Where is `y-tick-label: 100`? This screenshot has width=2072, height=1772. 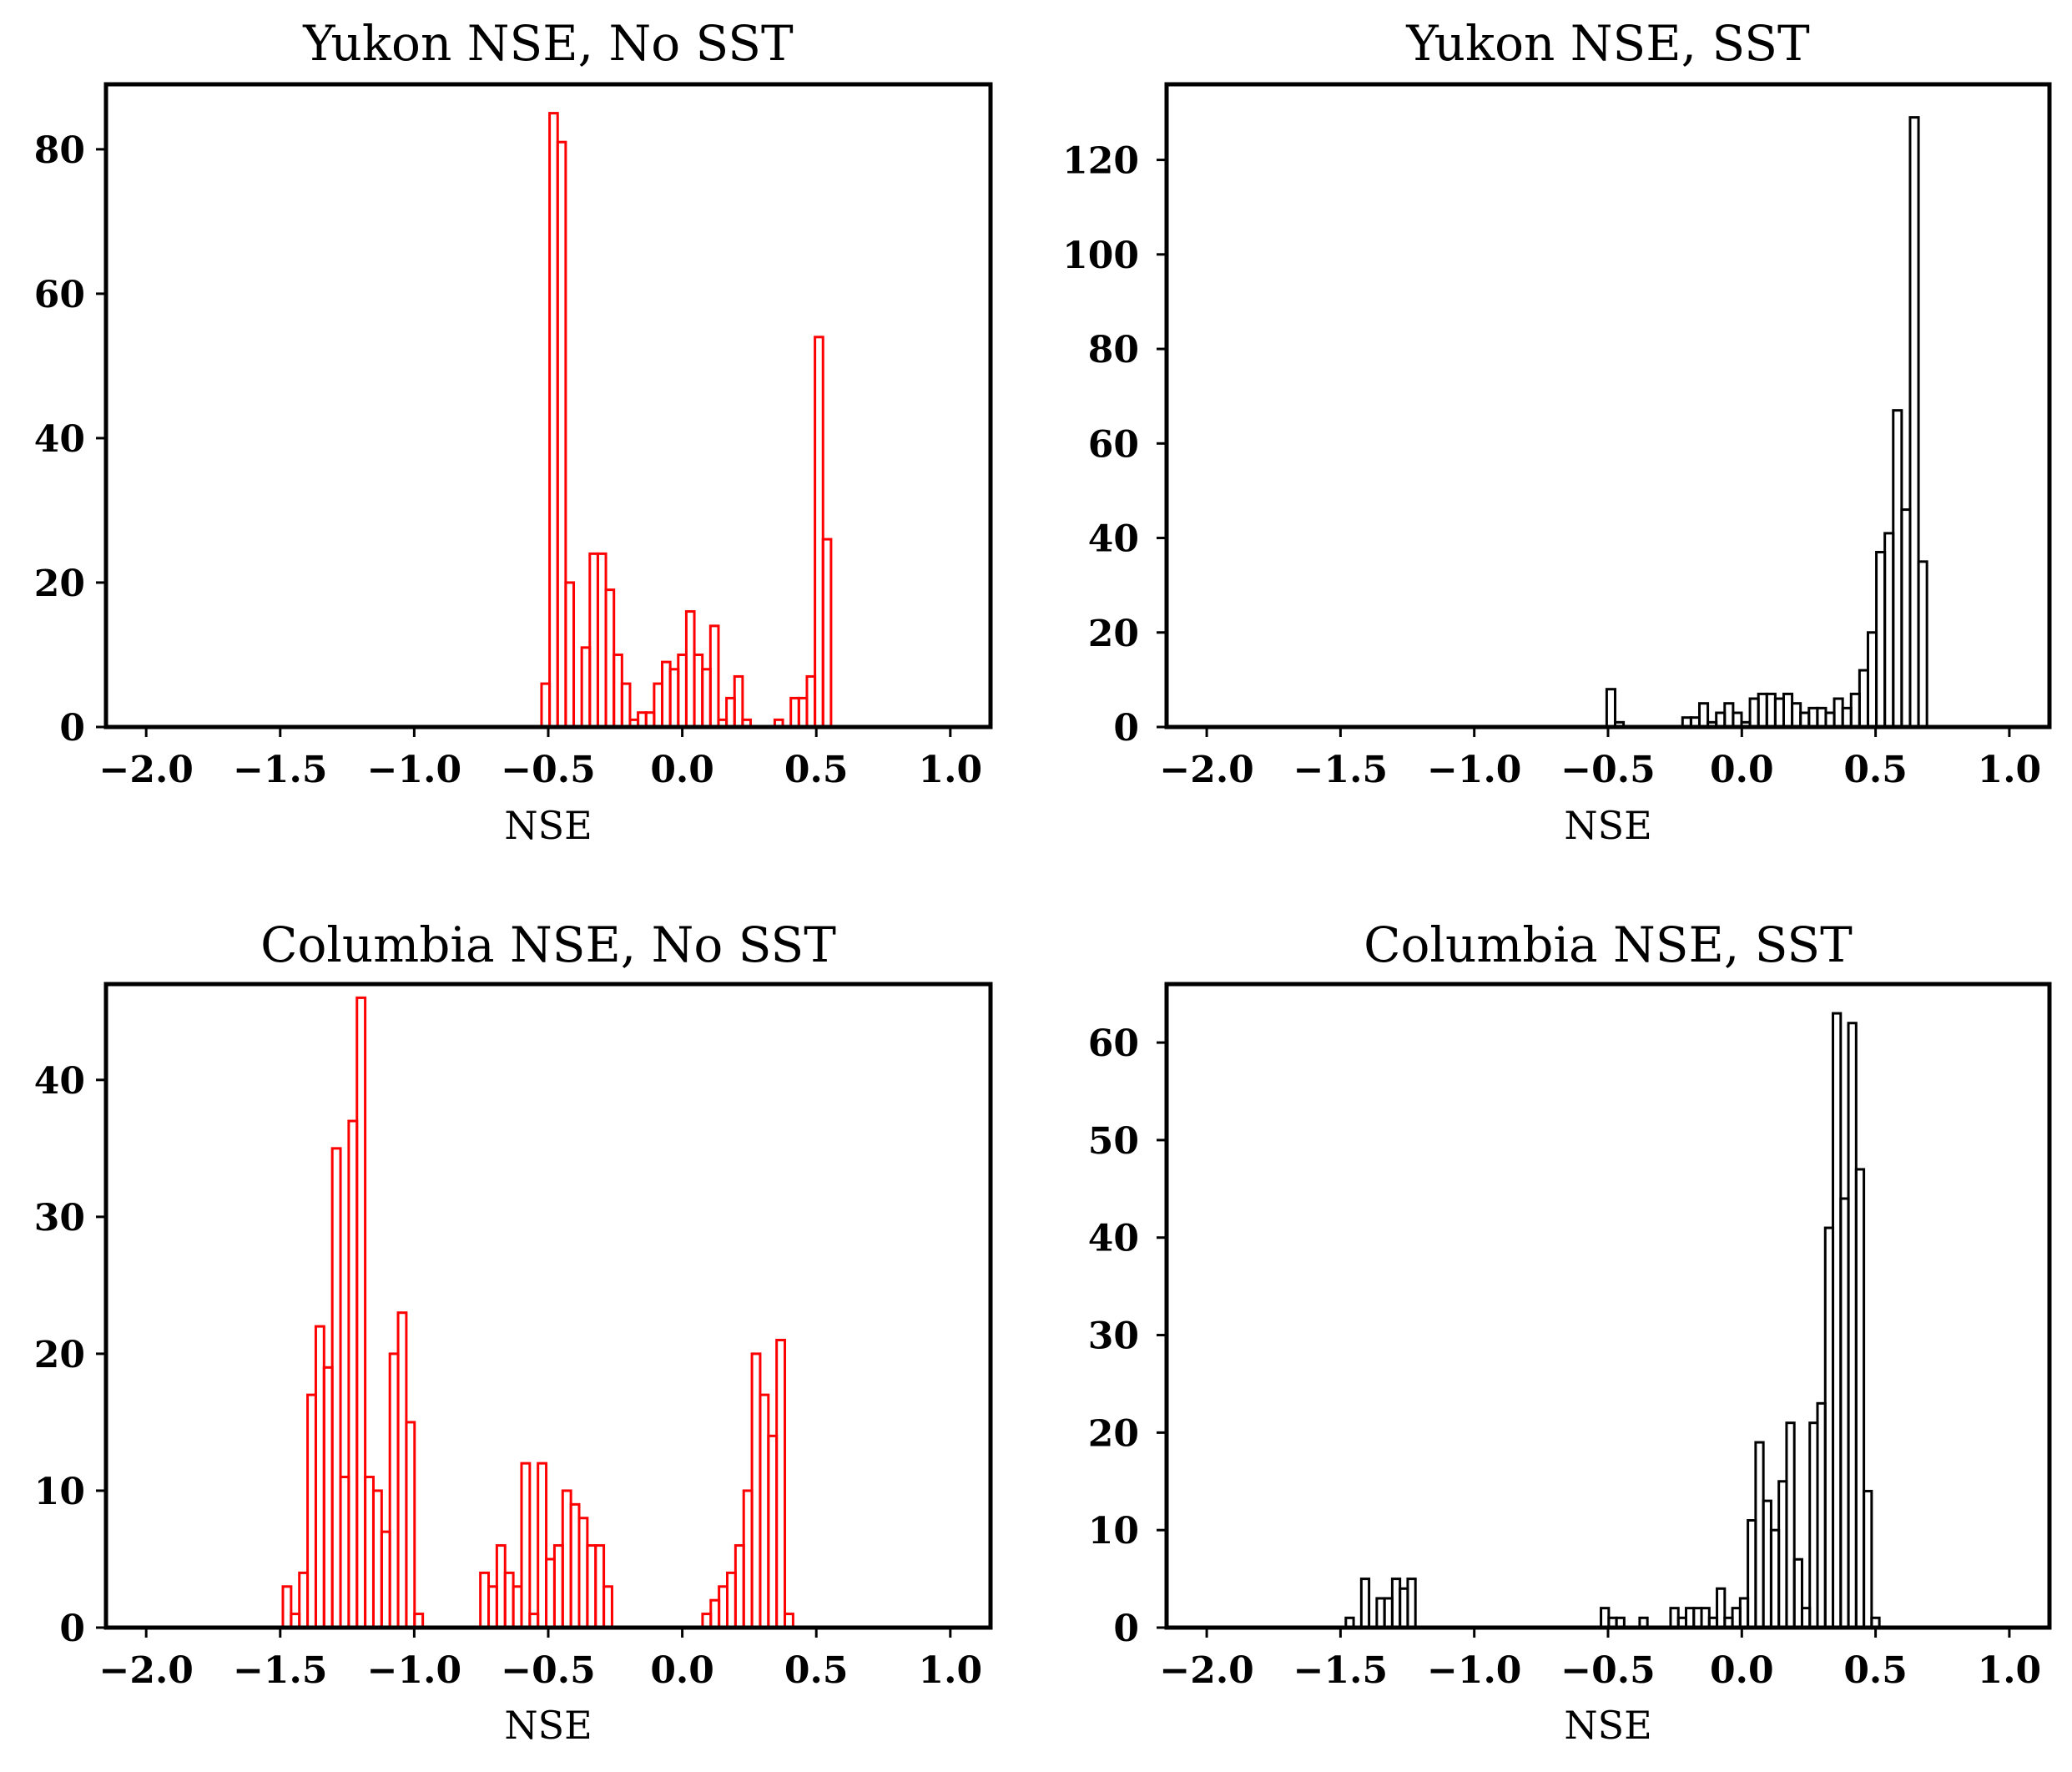
y-tick-label: 100 is located at coordinates (1100, 256).